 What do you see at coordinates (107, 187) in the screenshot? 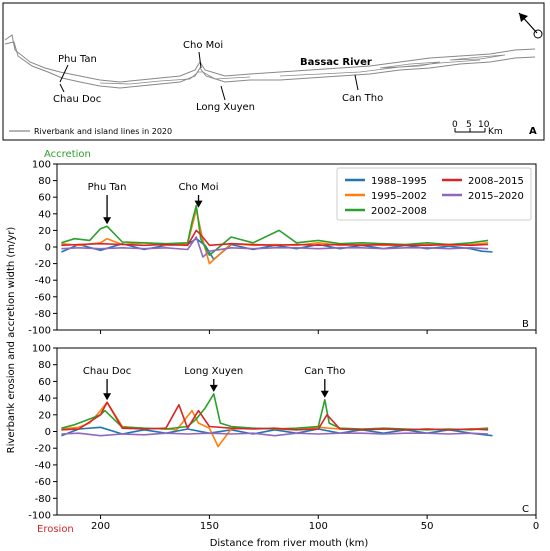
I see `annotation-label: Phu Tan` at bounding box center [107, 187].